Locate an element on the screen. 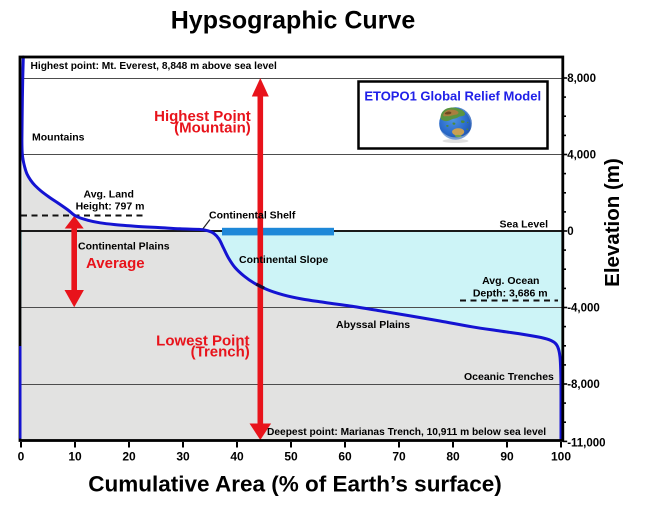 Image resolution: width=645 pixels, height=520 pixels. svg-text: -8,000 is located at coordinates (583, 385).